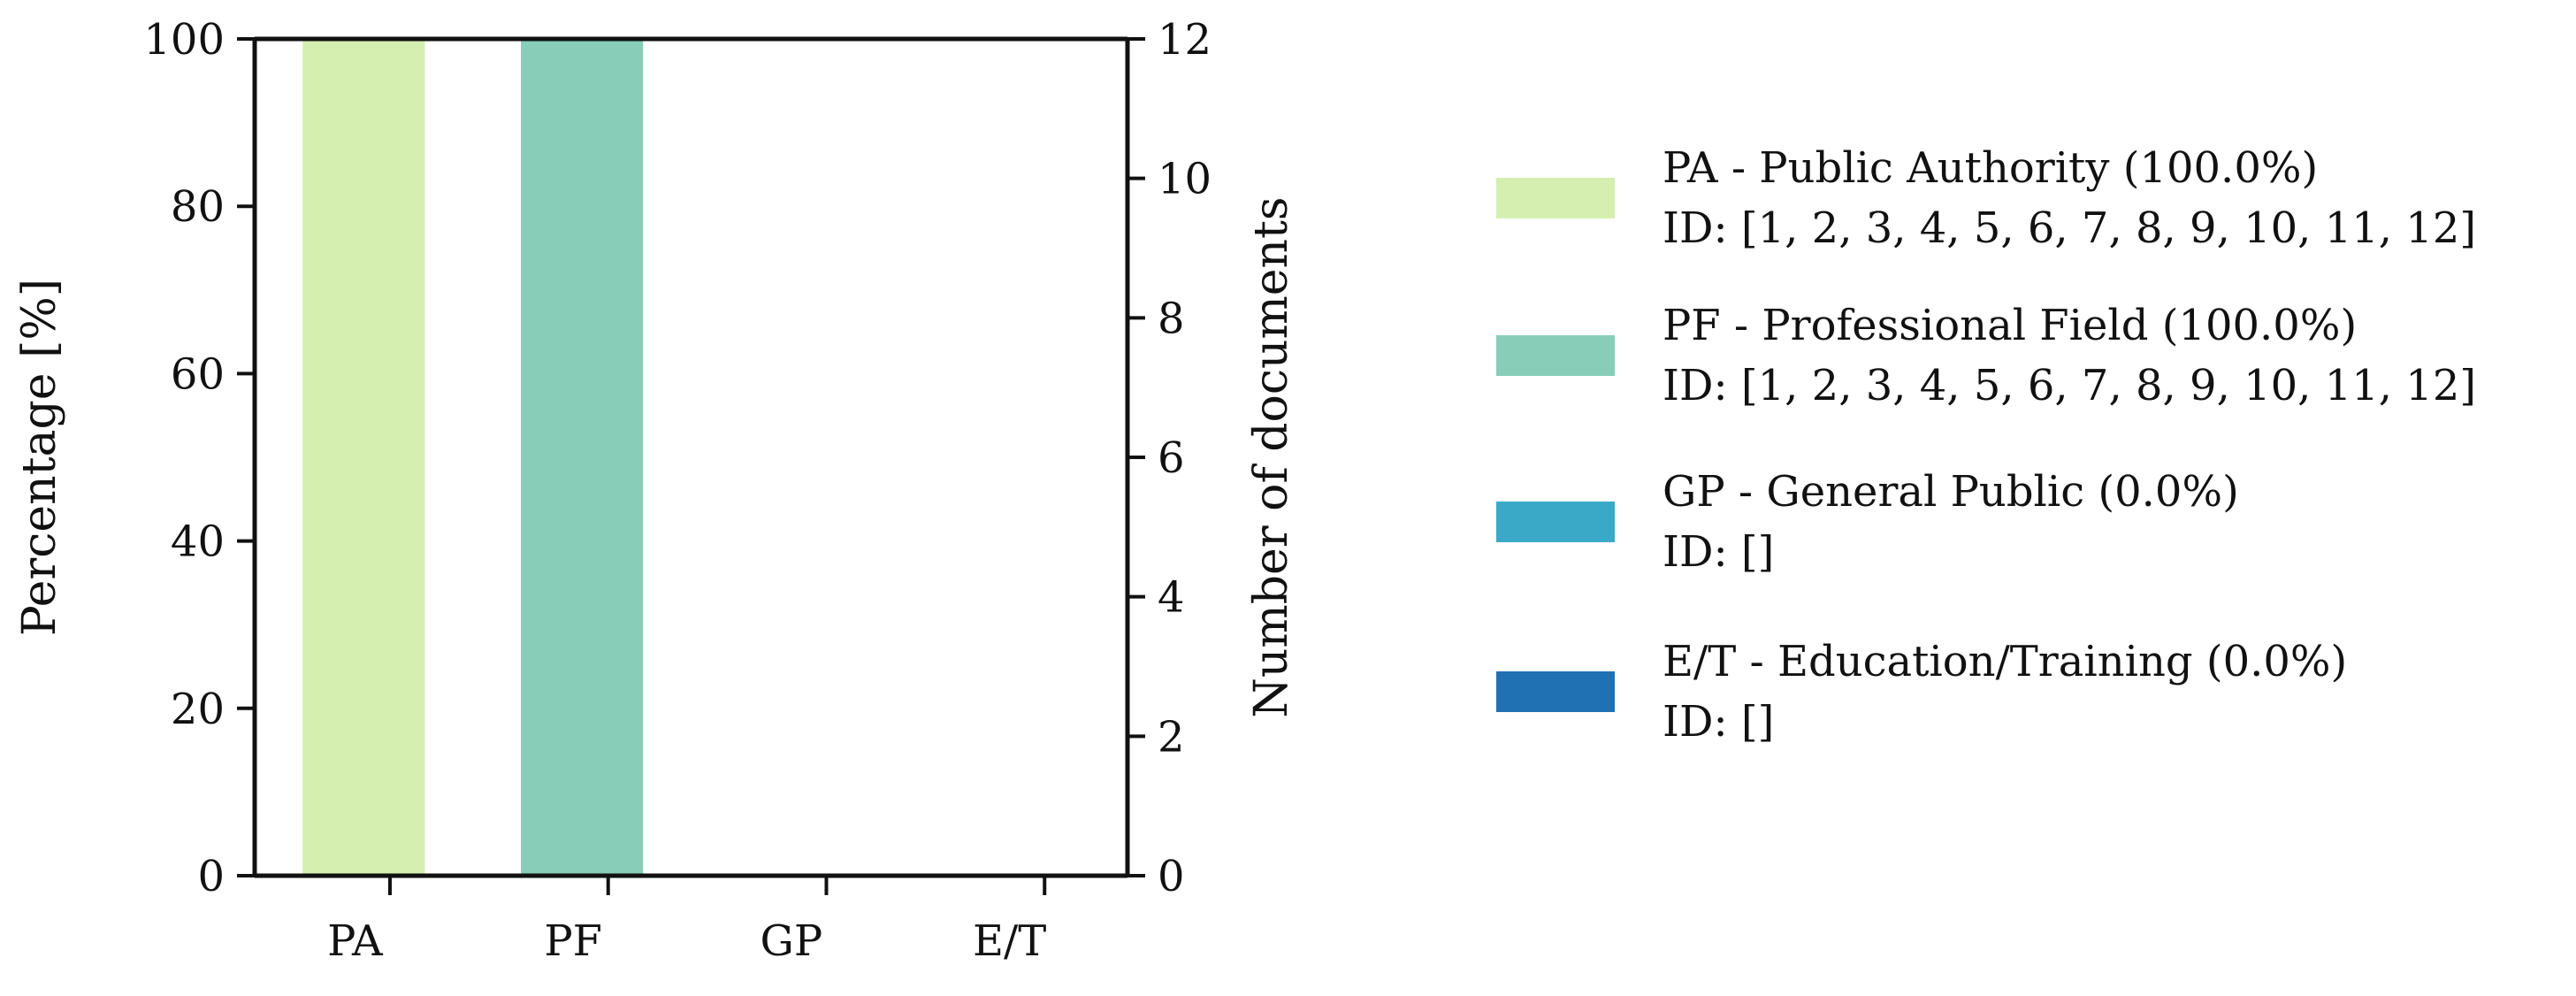  What do you see at coordinates (1172, 737) in the screenshot?
I see `y2-tick-label: 2` at bounding box center [1172, 737].